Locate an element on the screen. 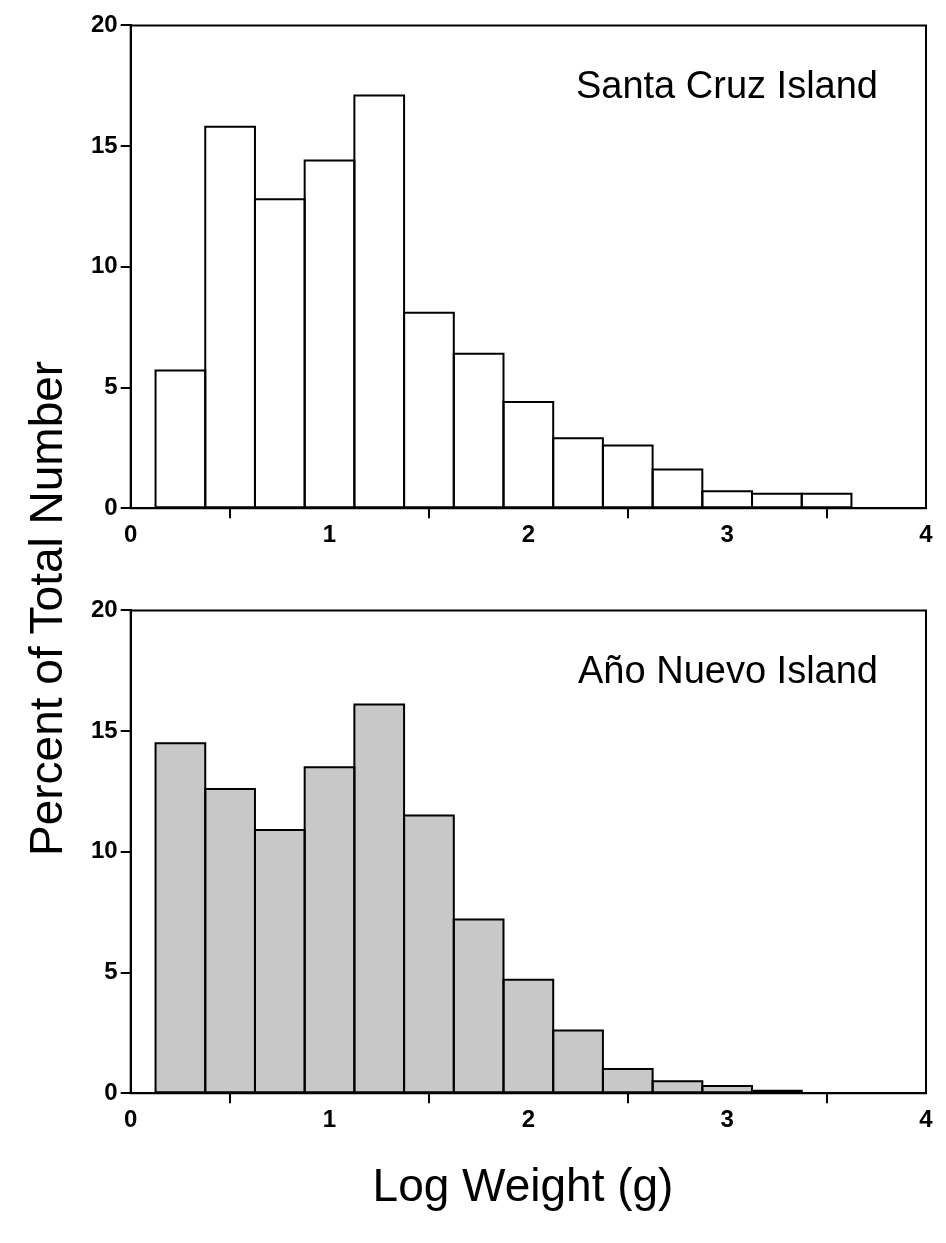 Image resolution: width=946 pixels, height=1243 pixels. text: Santa Cruz Island is located at coordinates (726, 84).